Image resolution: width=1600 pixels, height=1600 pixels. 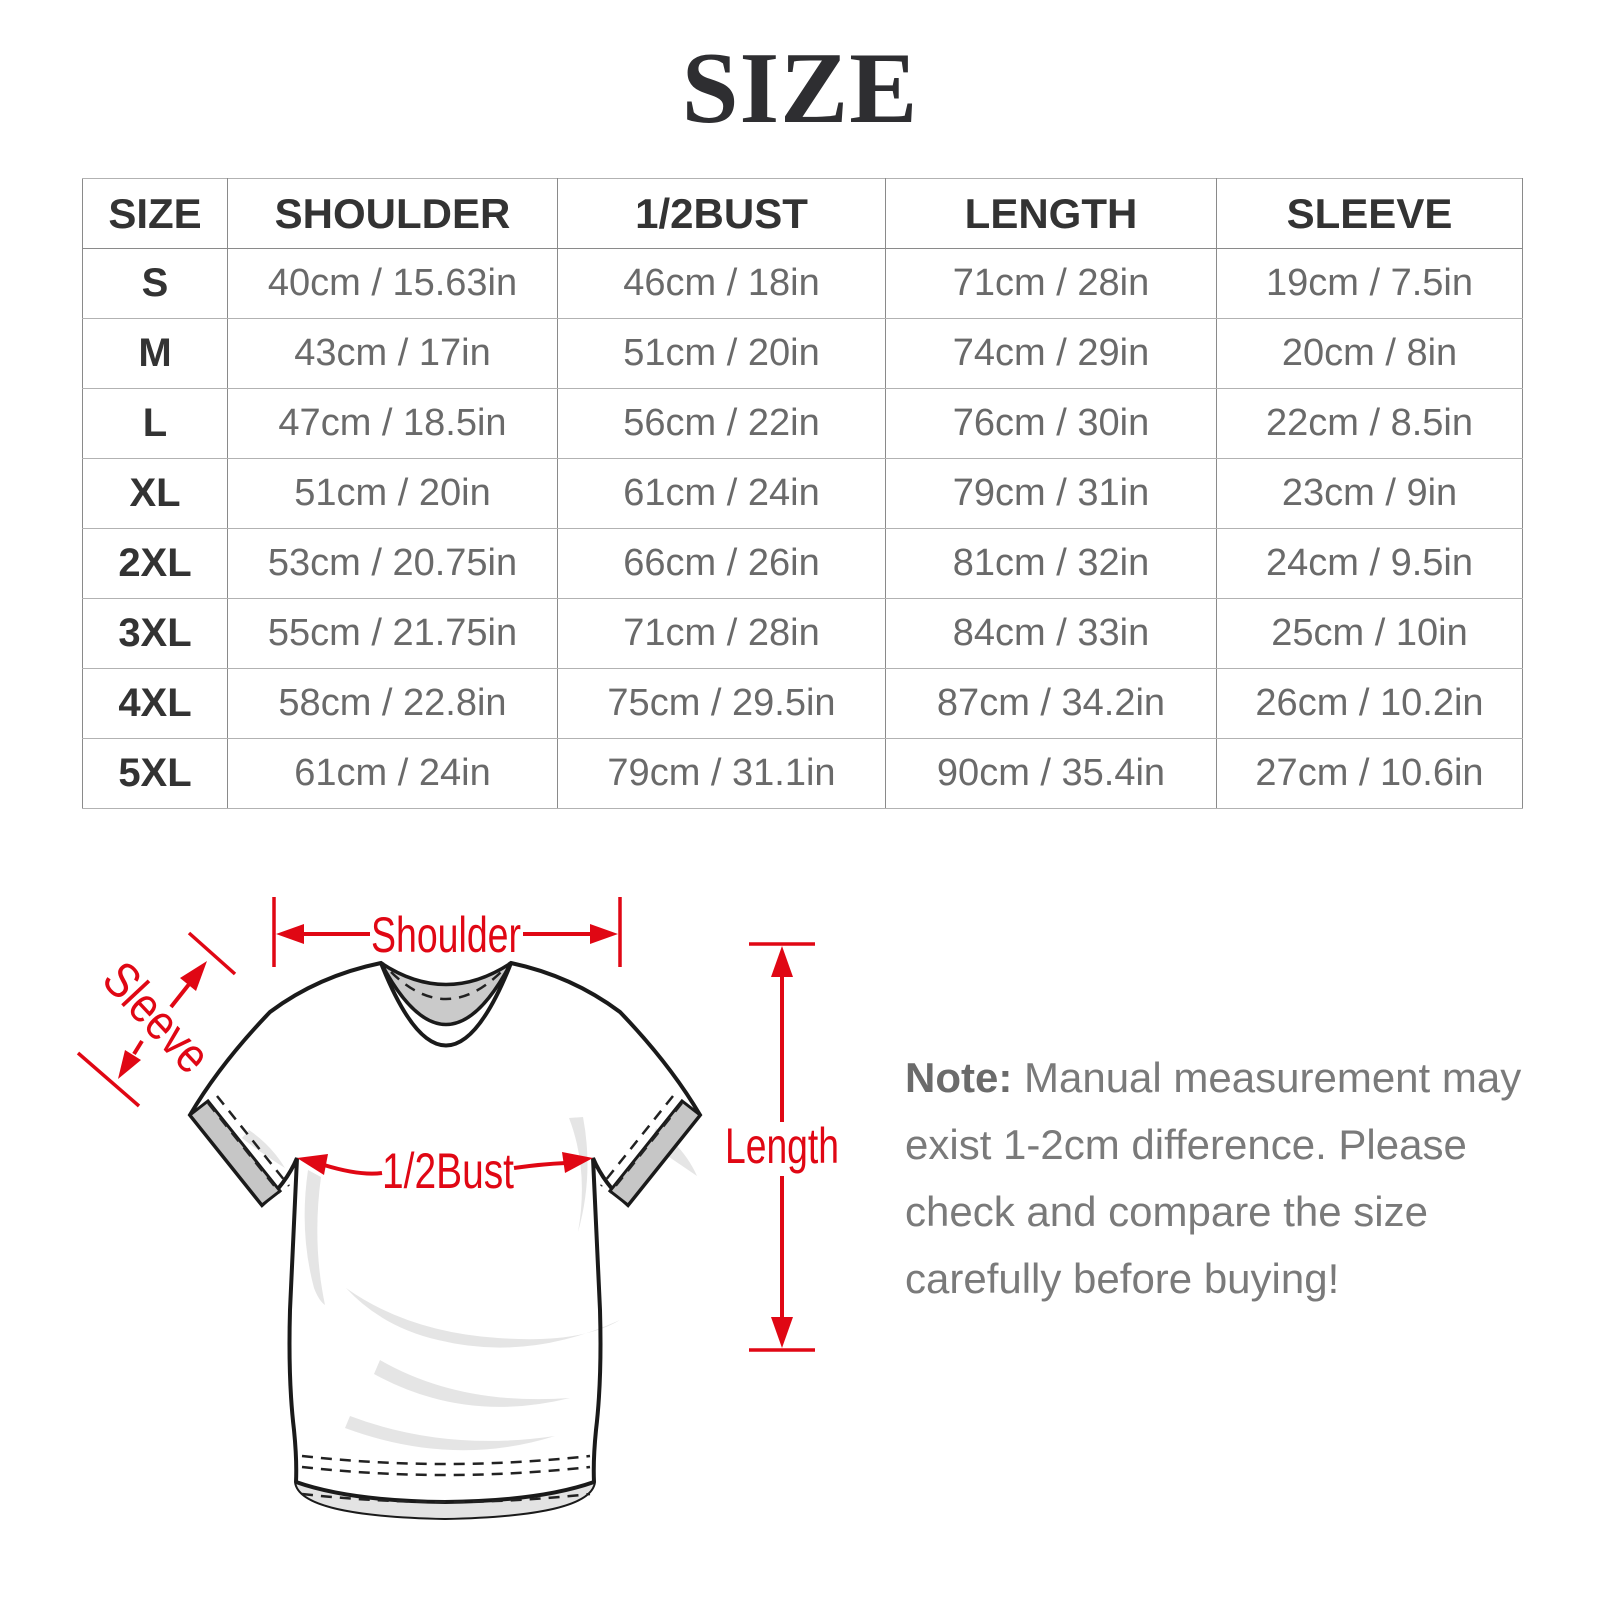 What do you see at coordinates (1369, 353) in the screenshot?
I see `sleeve-value: 20cm / 8in` at bounding box center [1369, 353].